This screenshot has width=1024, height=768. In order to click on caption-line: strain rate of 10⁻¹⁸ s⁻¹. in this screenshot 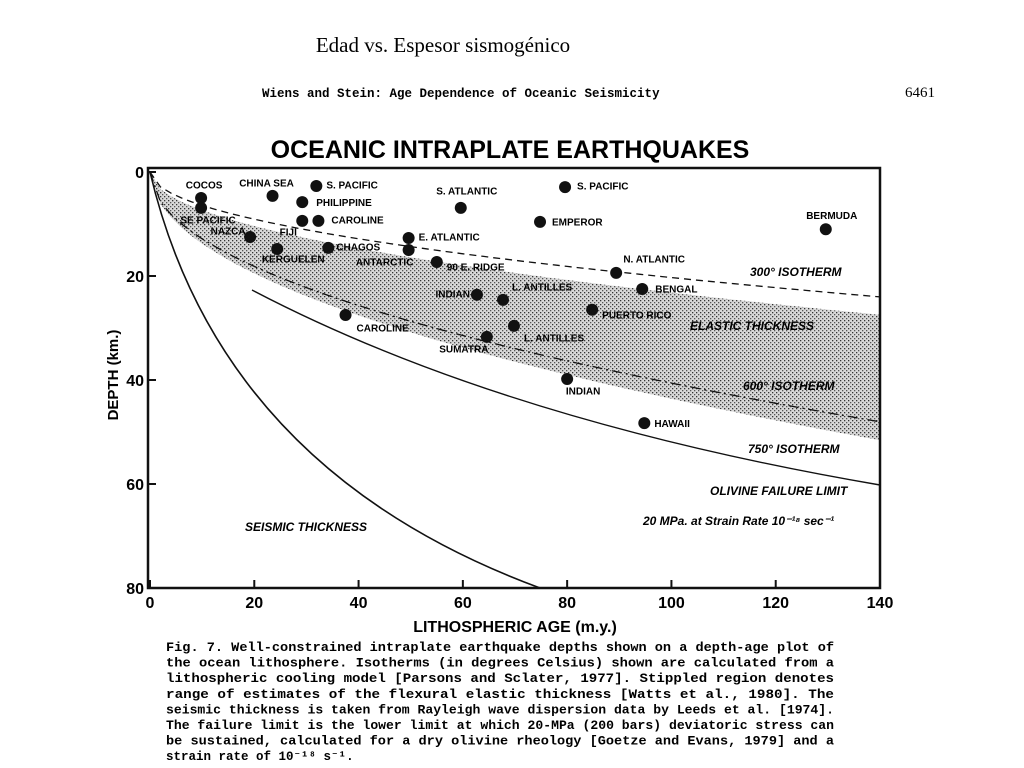, I will do `click(260, 757)`.